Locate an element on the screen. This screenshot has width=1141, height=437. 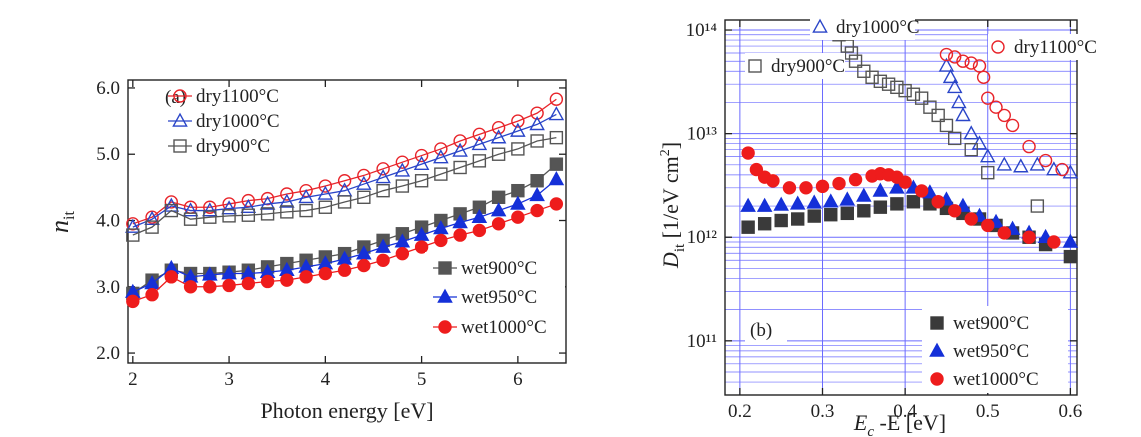
annotation: (a) is located at coordinates (175, 97).